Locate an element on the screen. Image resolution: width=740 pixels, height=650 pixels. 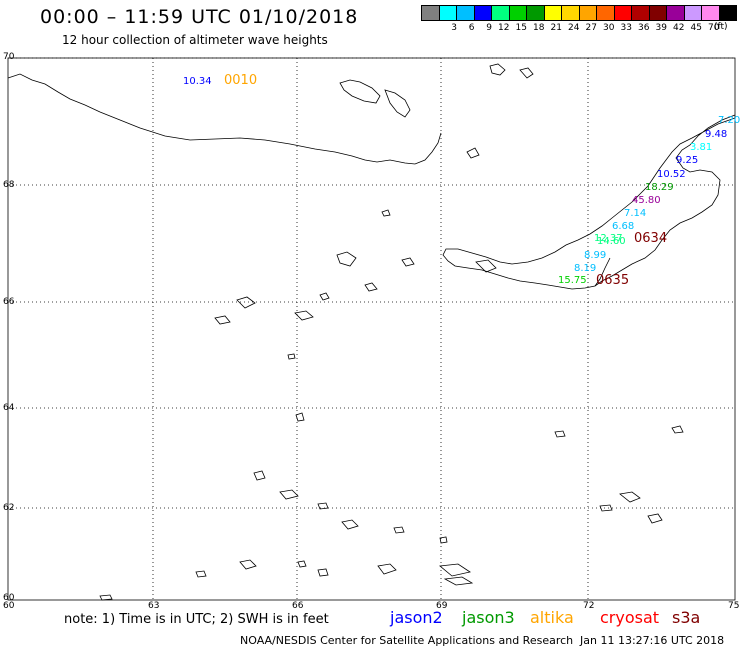
island-ac is located at coordinates (302, 564).